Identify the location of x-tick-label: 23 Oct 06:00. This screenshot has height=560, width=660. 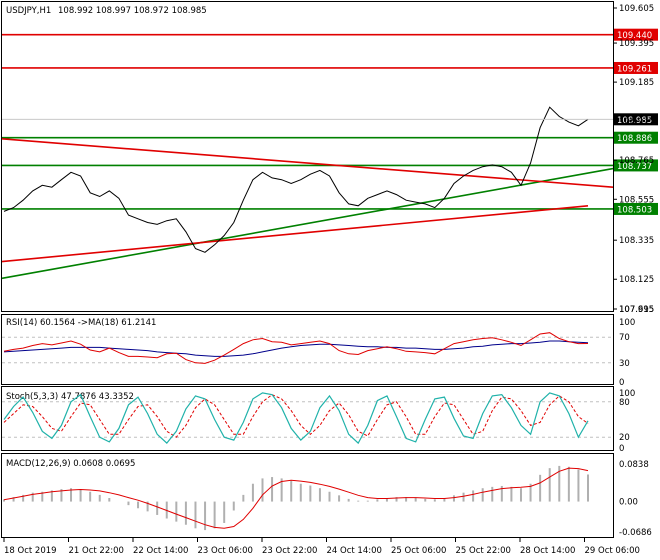
(225, 551).